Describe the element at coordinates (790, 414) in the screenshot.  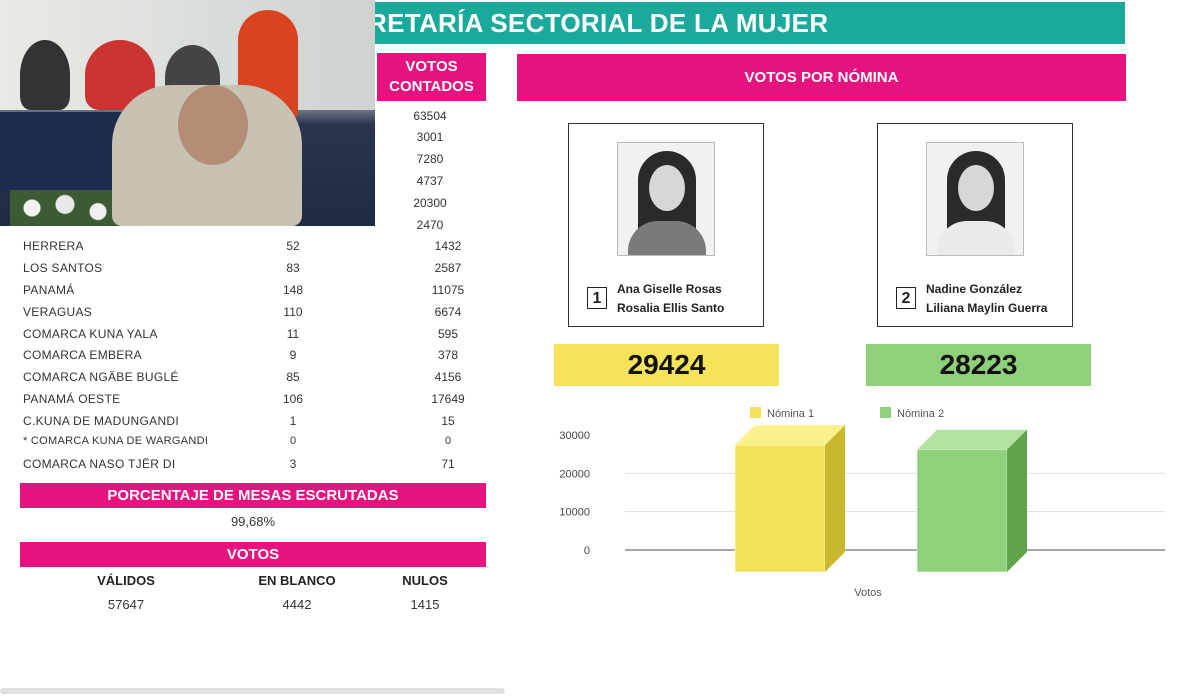
I see `legend-label: Nómina 1` at that location.